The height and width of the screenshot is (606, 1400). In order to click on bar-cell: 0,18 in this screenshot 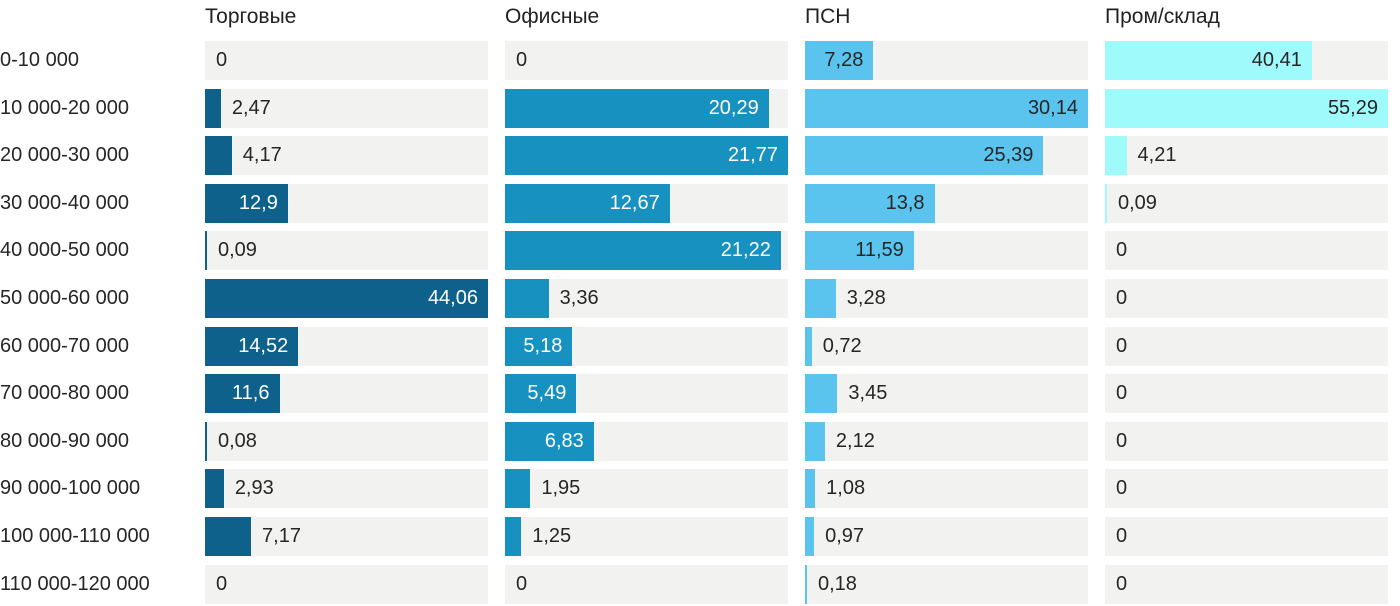, I will do `click(946, 584)`.